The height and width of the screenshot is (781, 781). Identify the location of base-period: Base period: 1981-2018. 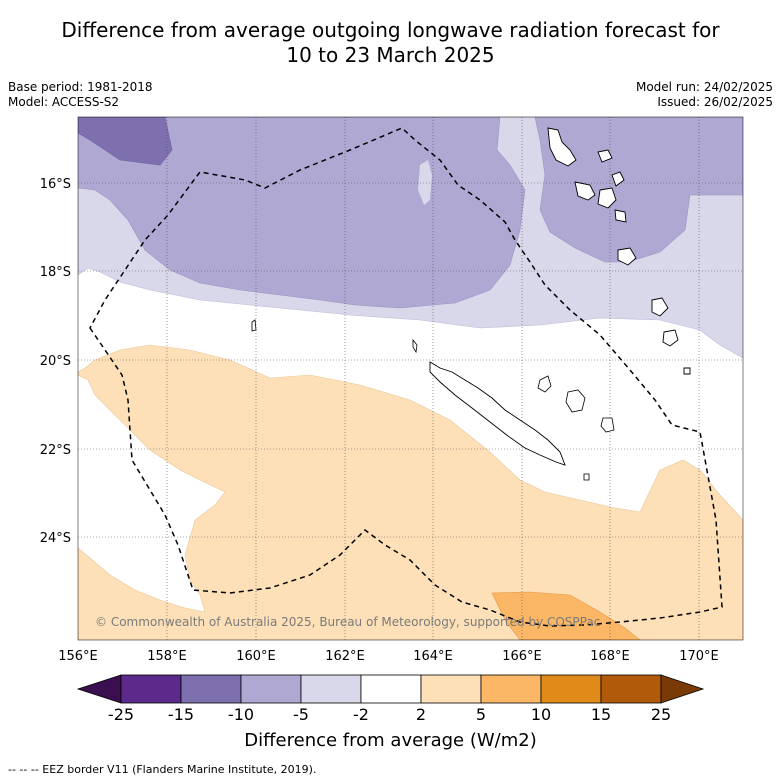
(80, 87).